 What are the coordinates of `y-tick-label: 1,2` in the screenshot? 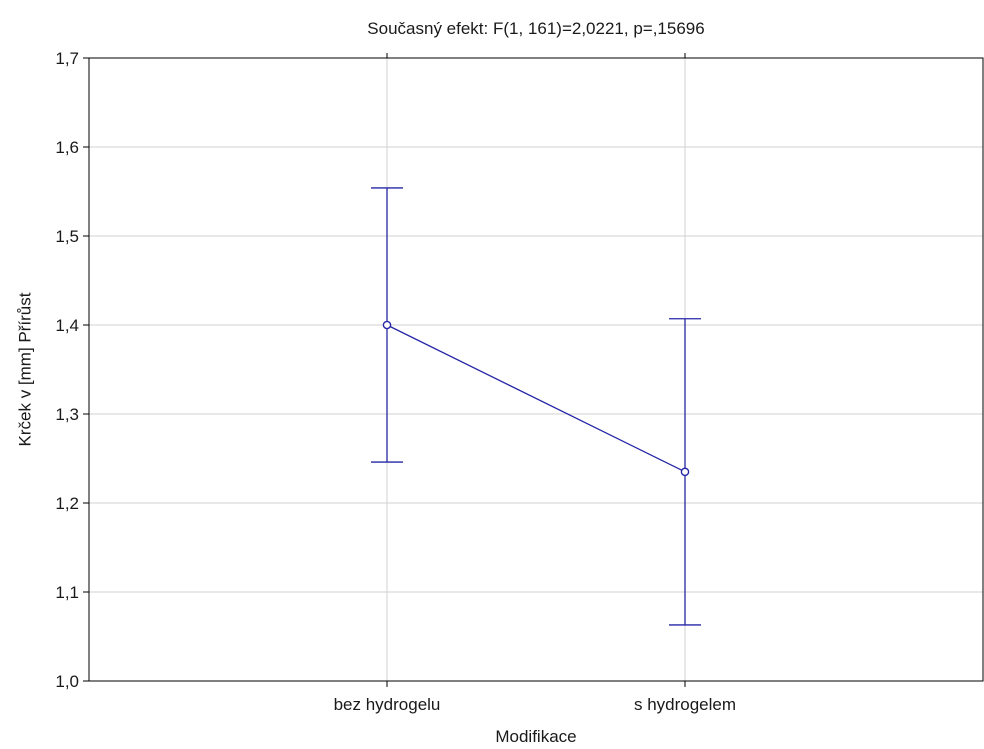 It's located at (67, 503).